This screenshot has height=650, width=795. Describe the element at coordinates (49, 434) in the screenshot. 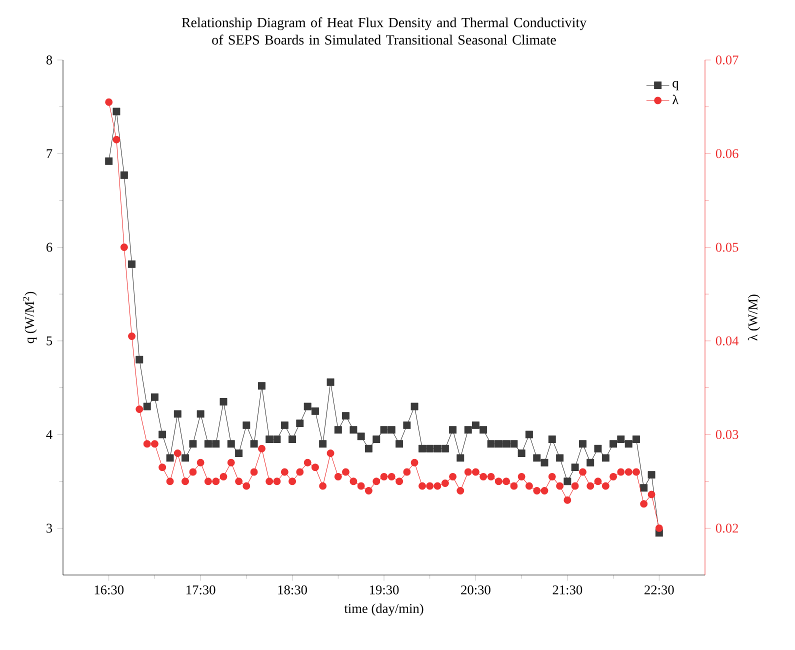

I see `y-tick-label: 4` at that location.